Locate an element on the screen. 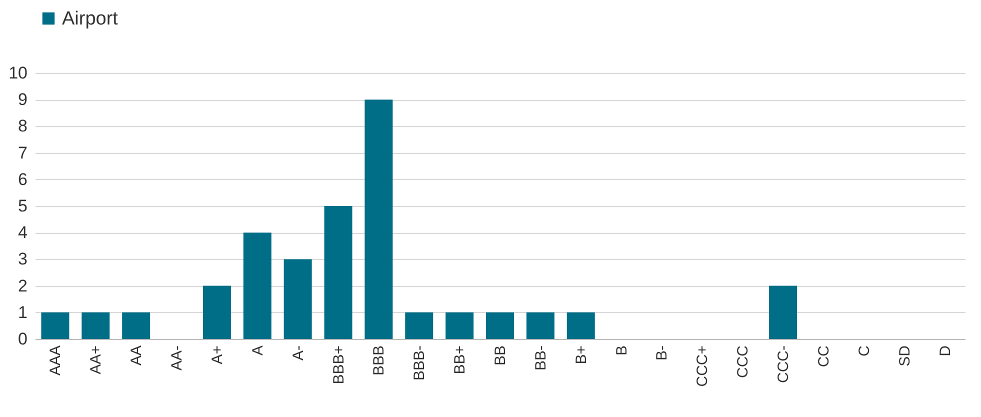 The height and width of the screenshot is (417, 981). y-tick-label: 10 is located at coordinates (18, 73).